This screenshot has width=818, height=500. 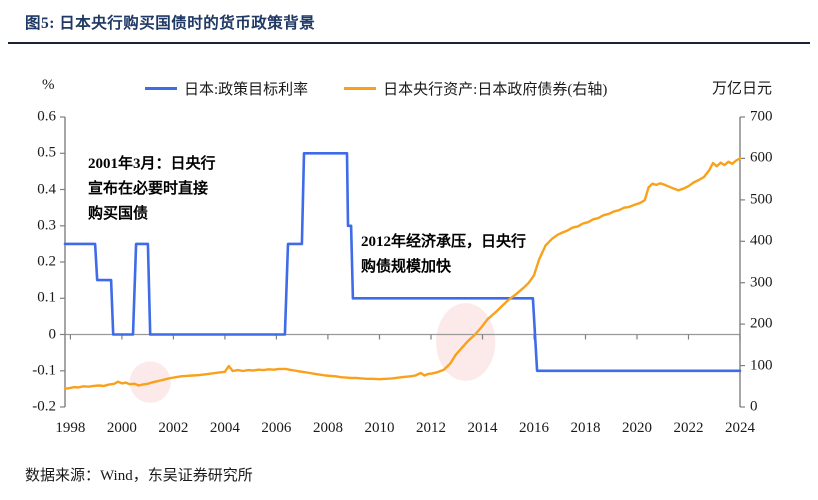 I want to click on legend-label: 日本:政策目标利率, so click(x=246, y=90).